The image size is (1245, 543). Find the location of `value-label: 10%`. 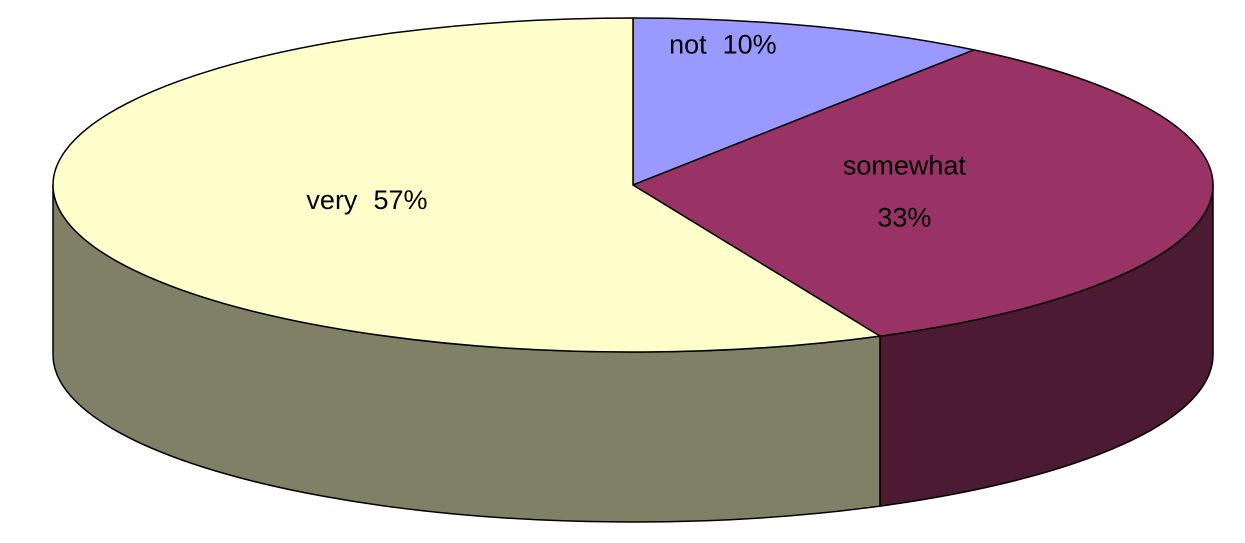

value-label: 10% is located at coordinates (750, 45).